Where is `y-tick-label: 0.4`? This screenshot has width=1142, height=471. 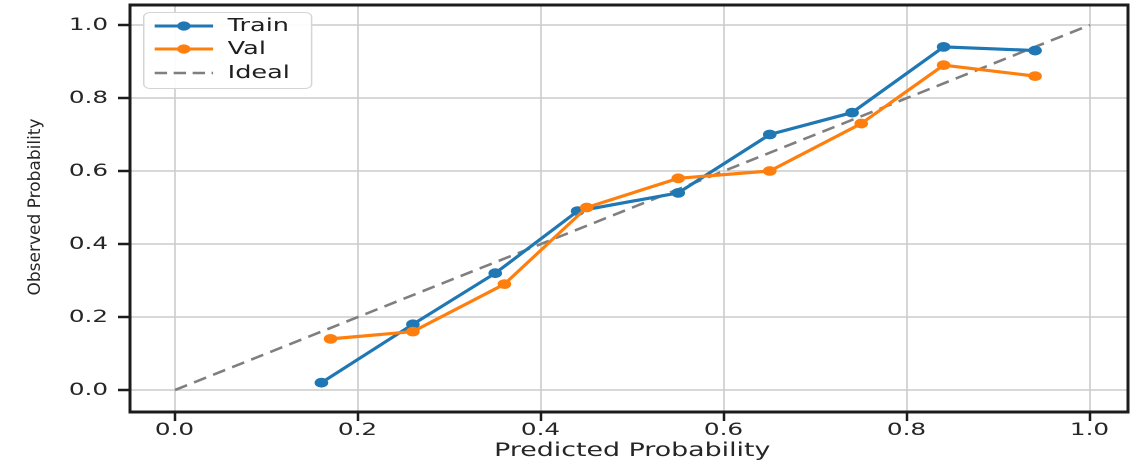
y-tick-label: 0.4 is located at coordinates (88, 244).